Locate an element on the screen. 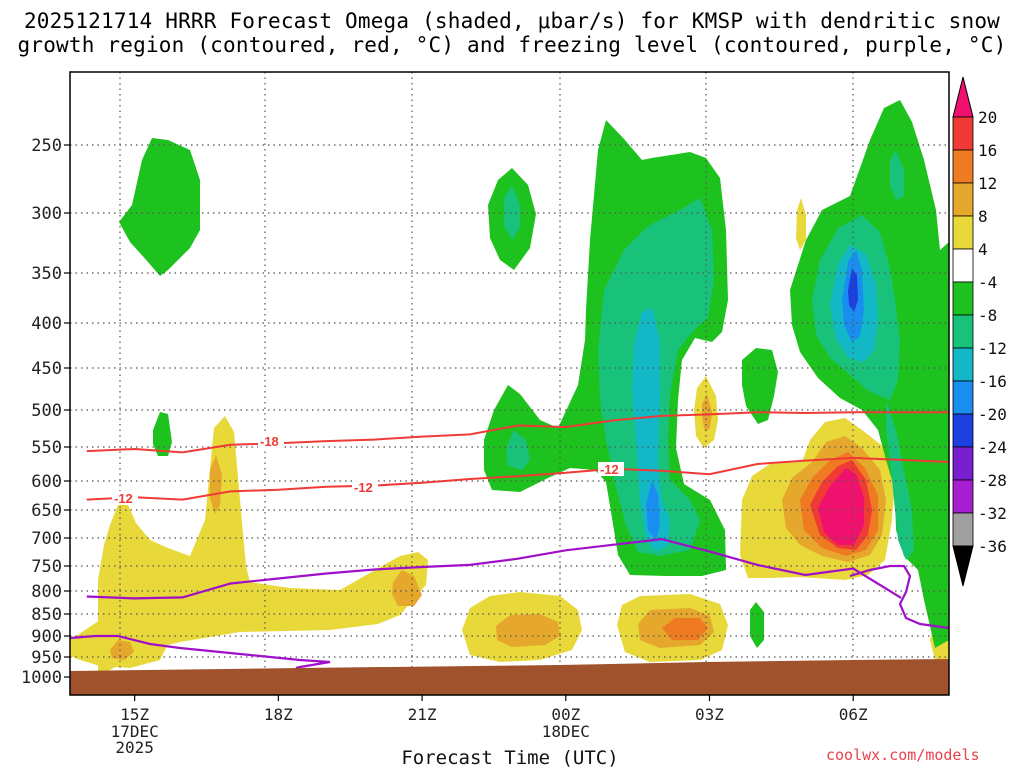 This screenshot has width=1024, height=768. omega-teal-small-top is located at coordinates (897, 175).